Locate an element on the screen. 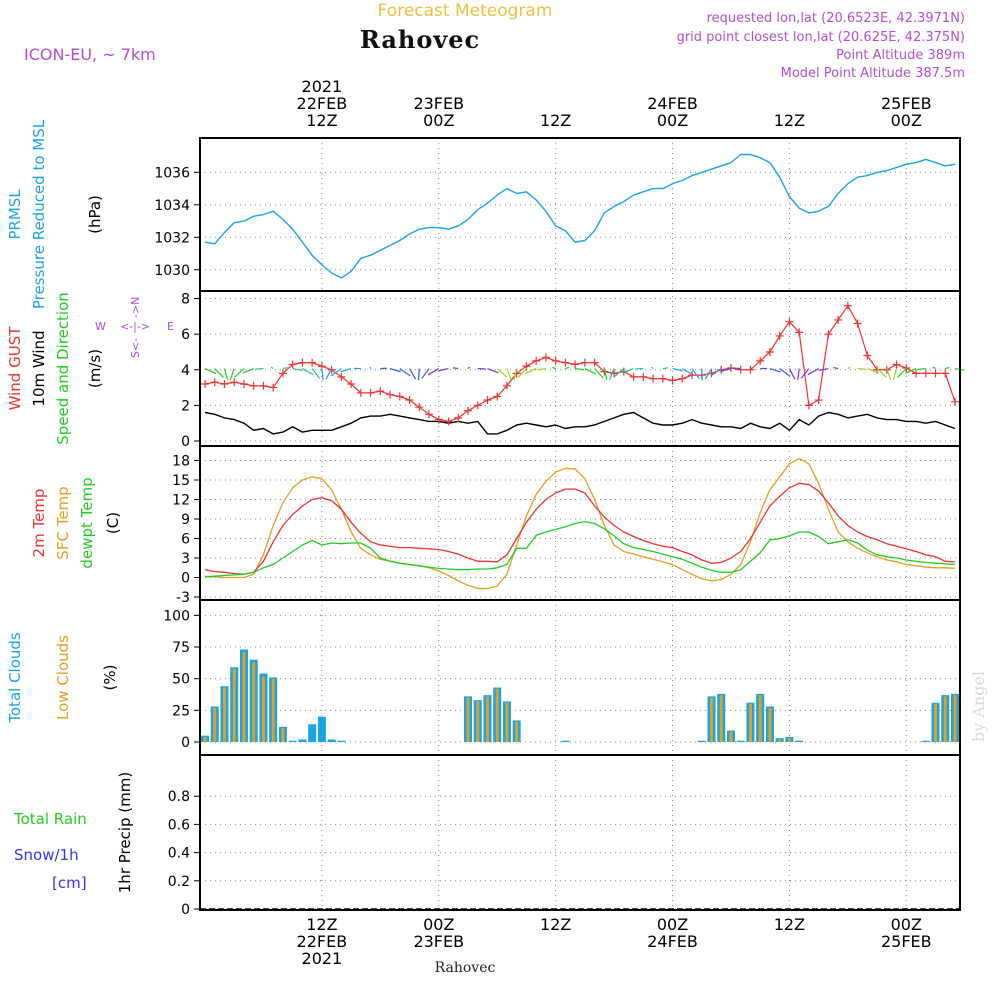 The height and width of the screenshot is (1000, 1000). ylabel-group-temp: SFC Temp is located at coordinates (63, 522).